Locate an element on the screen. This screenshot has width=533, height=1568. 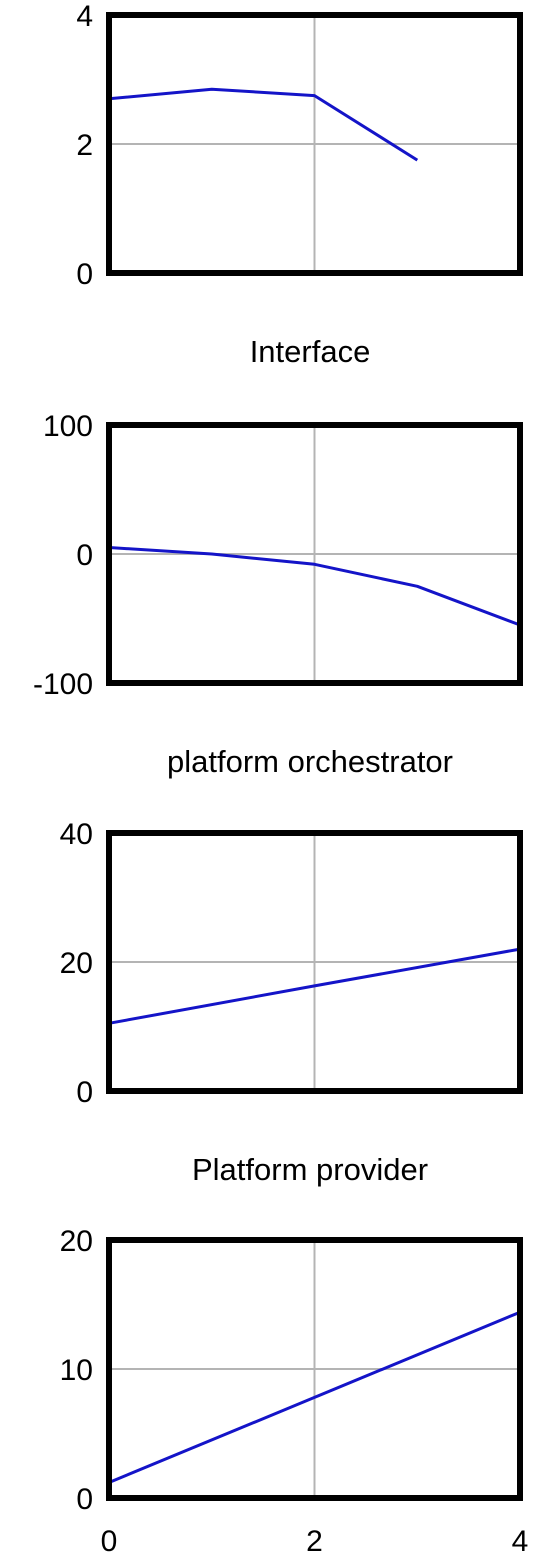
x-tick-label: 2 is located at coordinates (314, 1541).